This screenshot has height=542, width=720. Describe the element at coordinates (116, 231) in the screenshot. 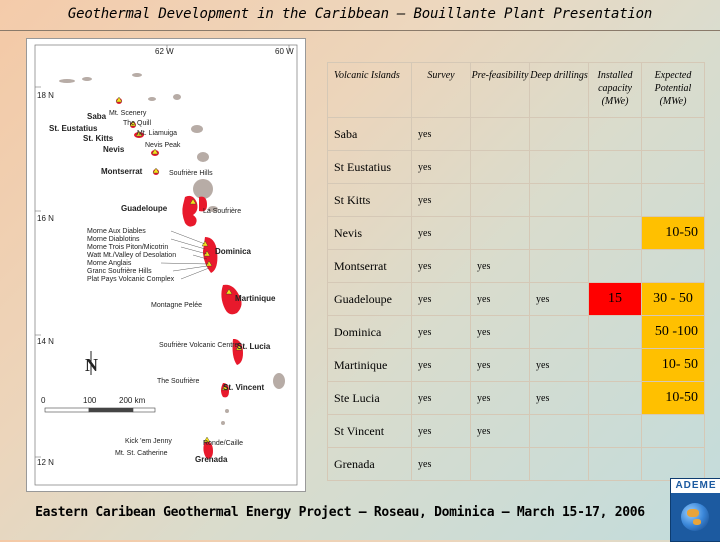

I see `volcano-label-morne-aux-diables: Morne Aux Diables` at that location.